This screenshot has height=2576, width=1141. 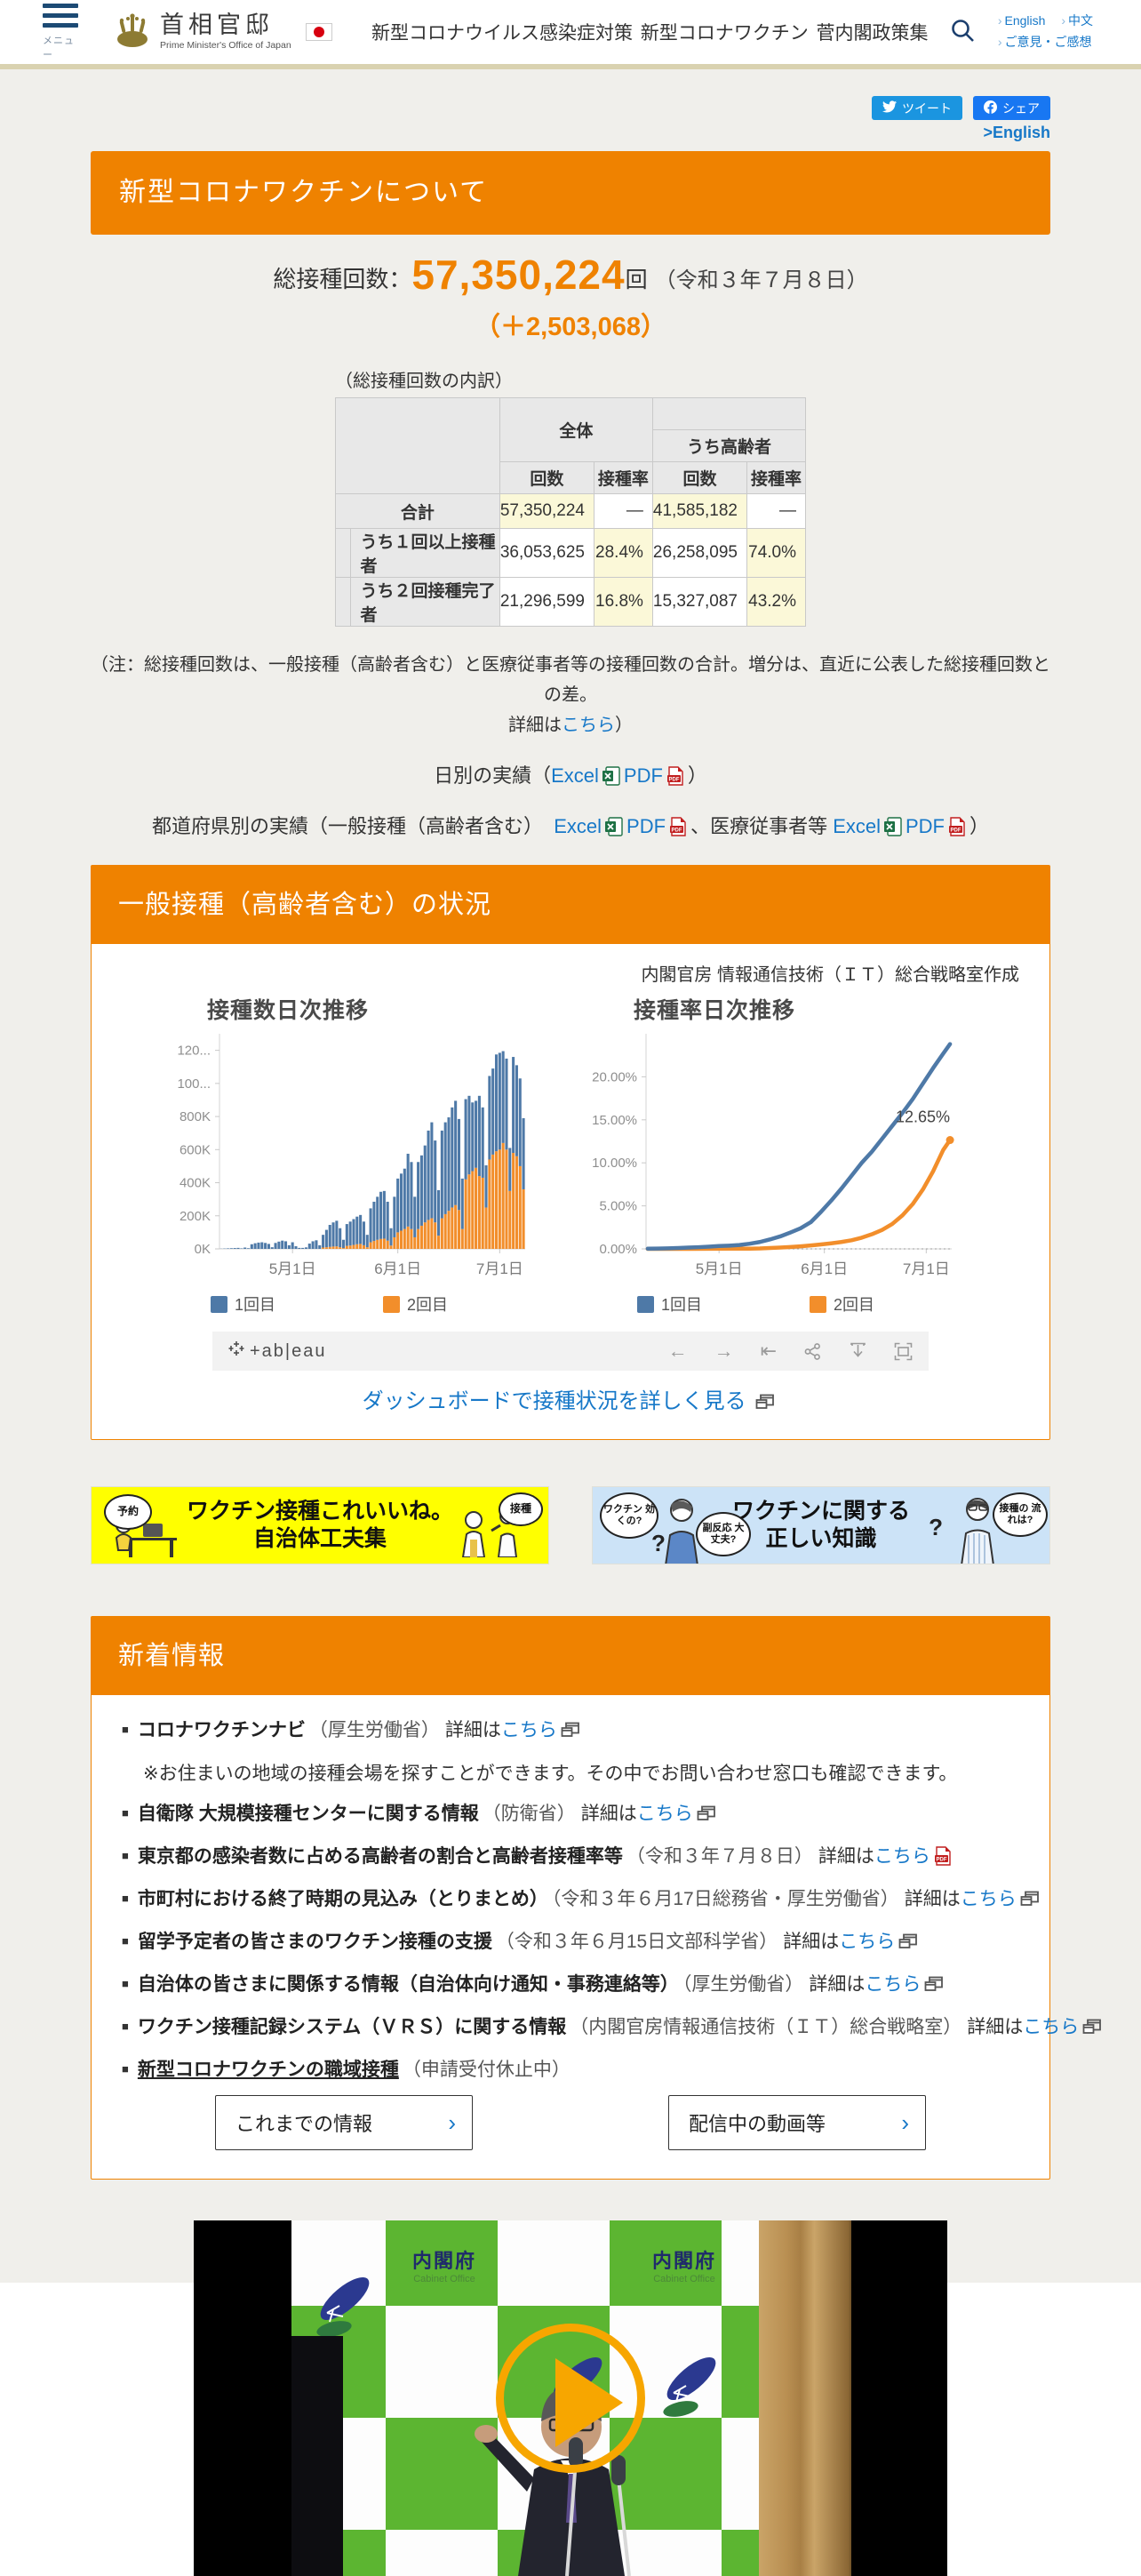 What do you see at coordinates (320, 1511) in the screenshot?
I see `banner1-line1: ワクチン接種これいいね。` at bounding box center [320, 1511].